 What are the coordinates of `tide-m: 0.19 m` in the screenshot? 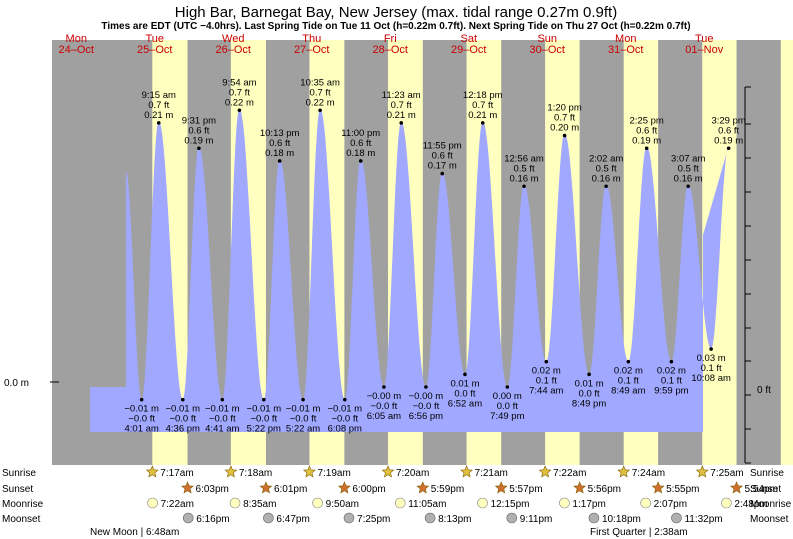 It's located at (198, 140).